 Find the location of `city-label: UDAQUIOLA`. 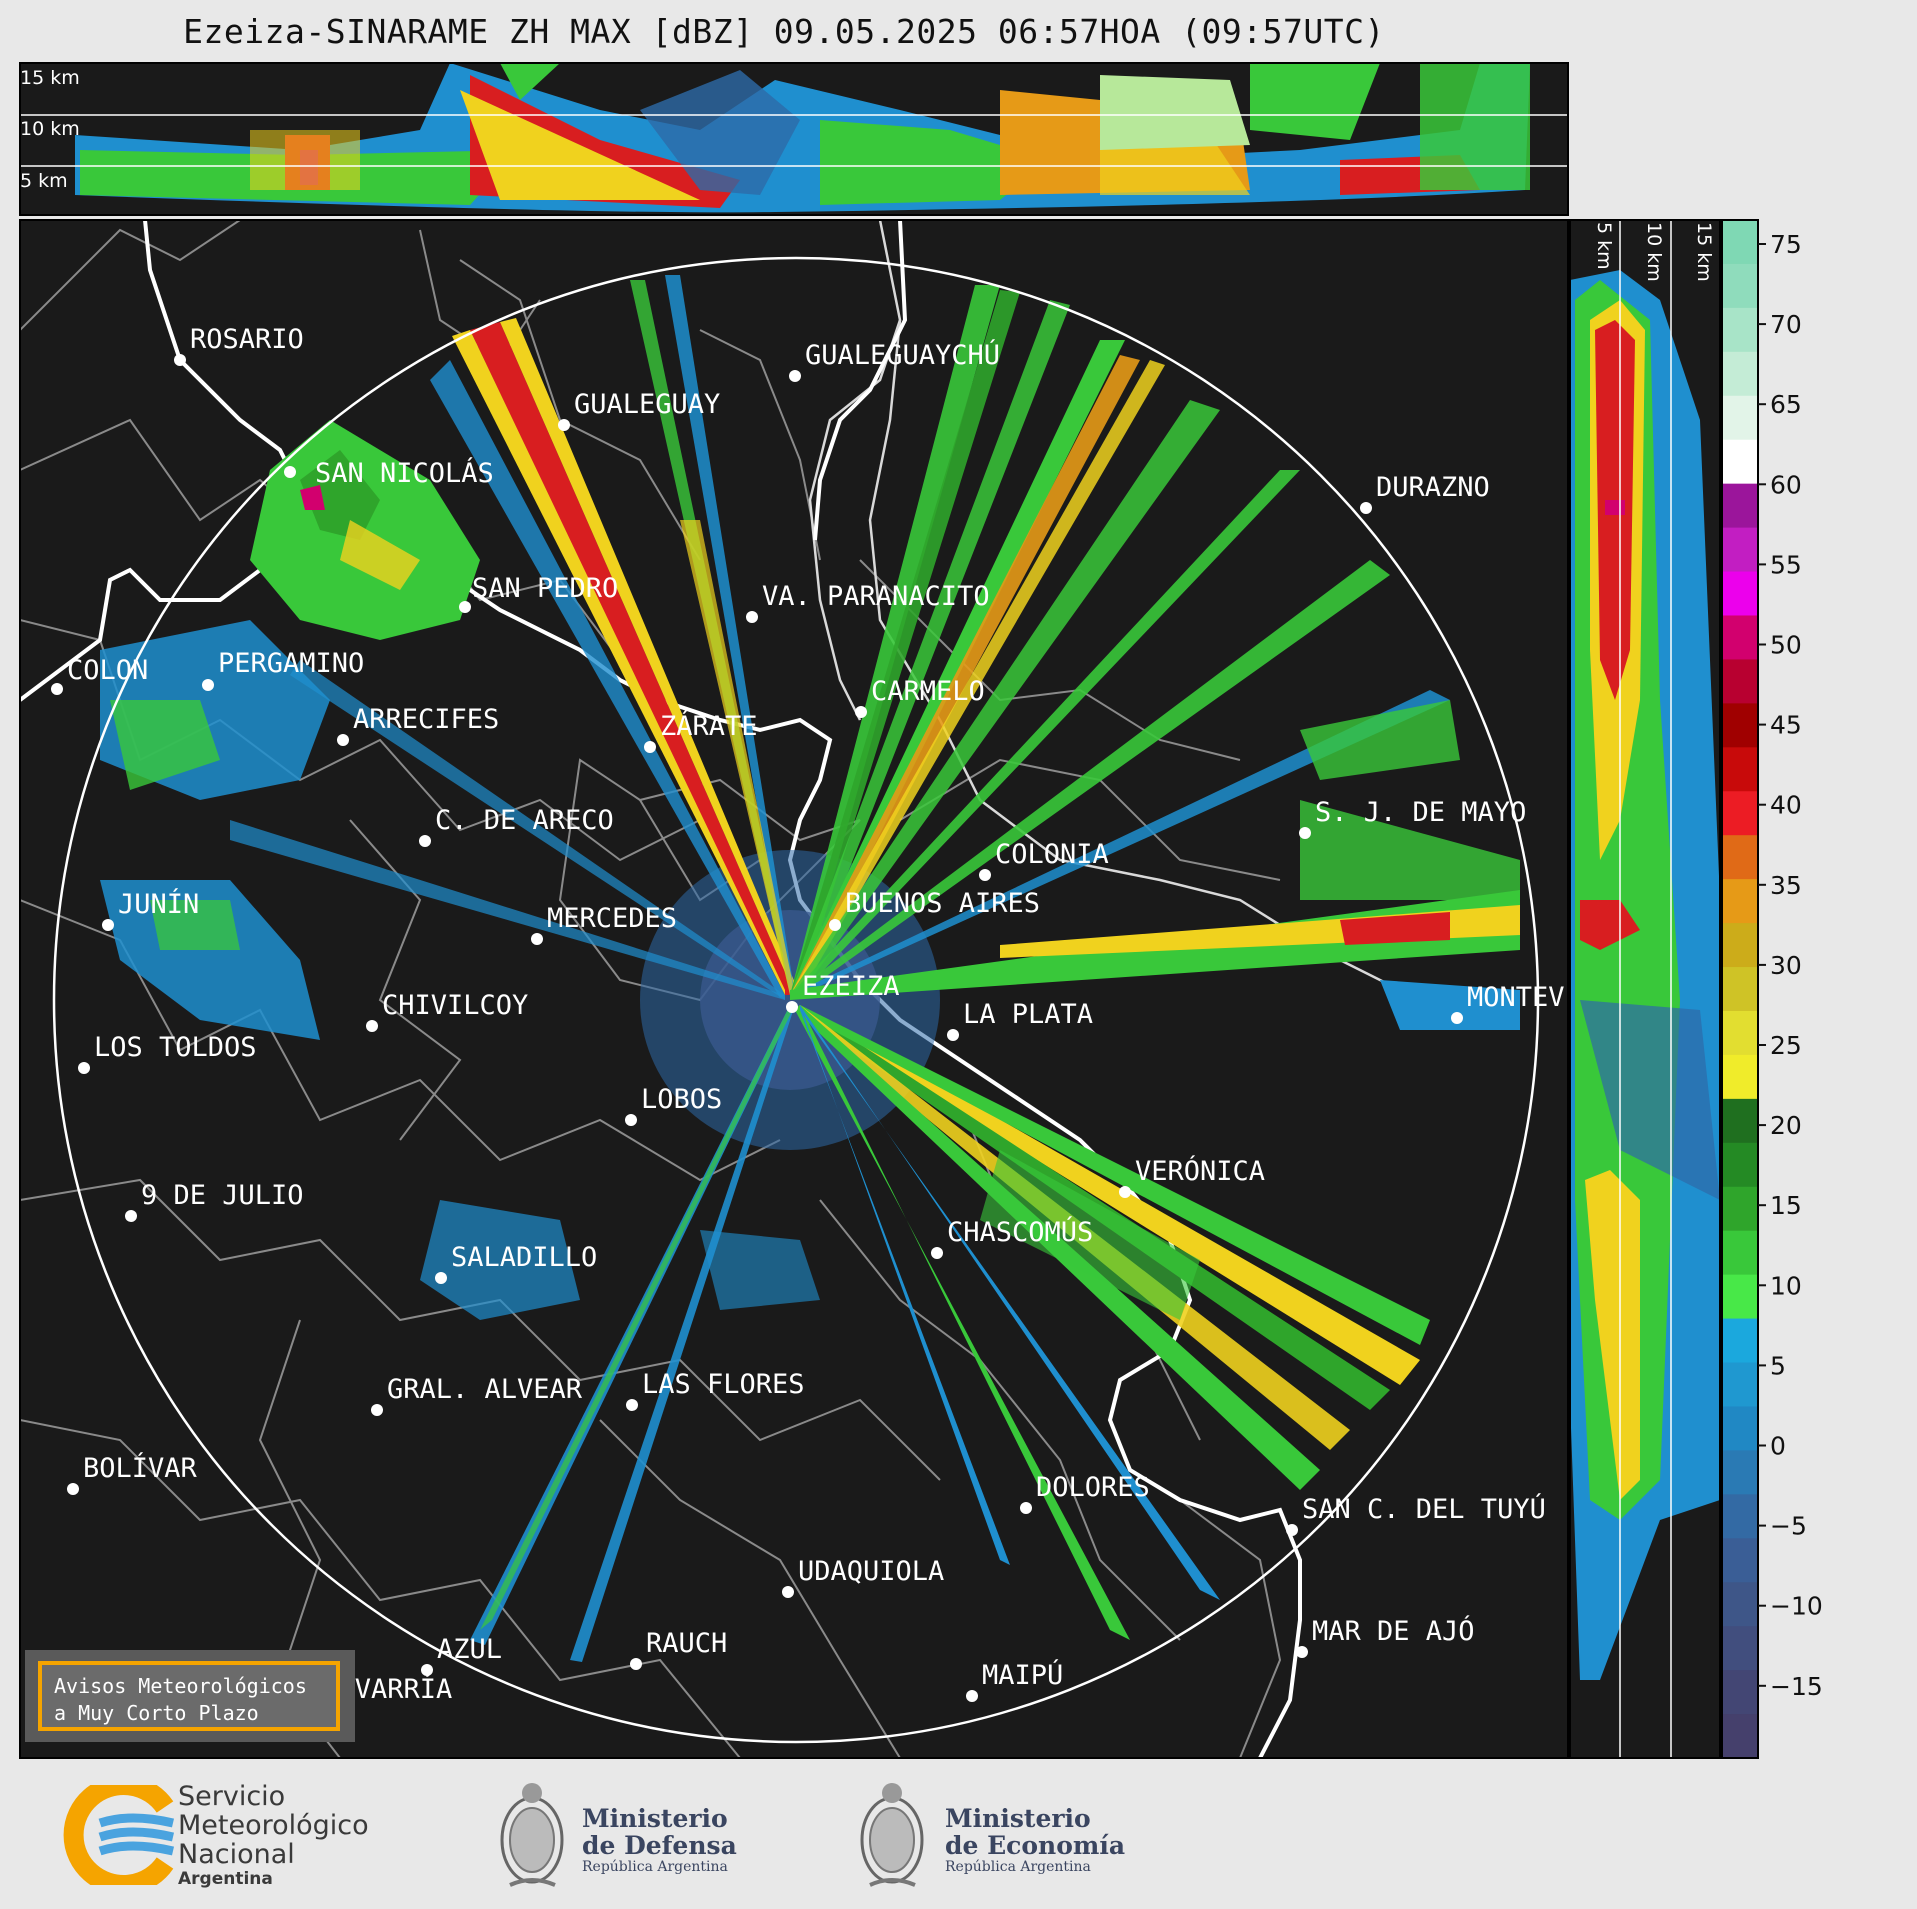

city-label: UDAQUIOLA is located at coordinates (871, 1571).